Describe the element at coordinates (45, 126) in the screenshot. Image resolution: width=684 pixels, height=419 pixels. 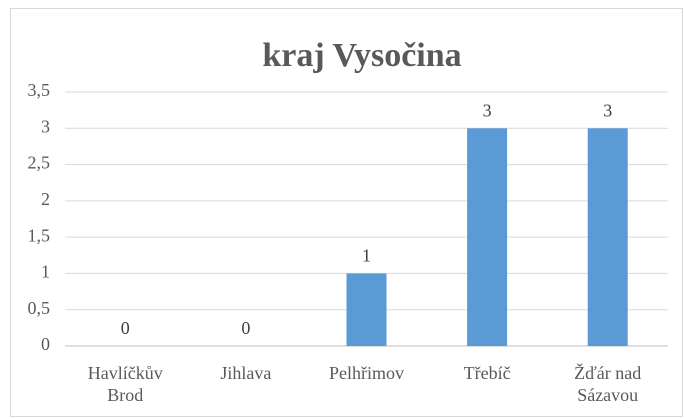
I see `y-tick-label: 3` at that location.